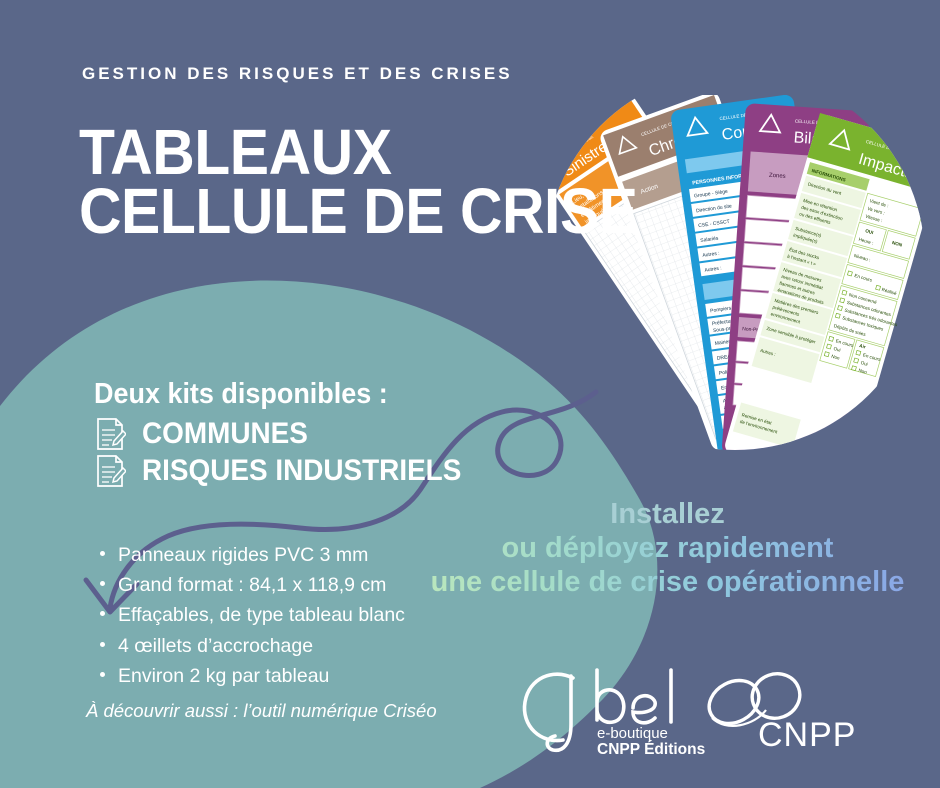 This screenshot has width=940, height=788. I want to click on svg-text: impliquée(s), so click(806, 238).